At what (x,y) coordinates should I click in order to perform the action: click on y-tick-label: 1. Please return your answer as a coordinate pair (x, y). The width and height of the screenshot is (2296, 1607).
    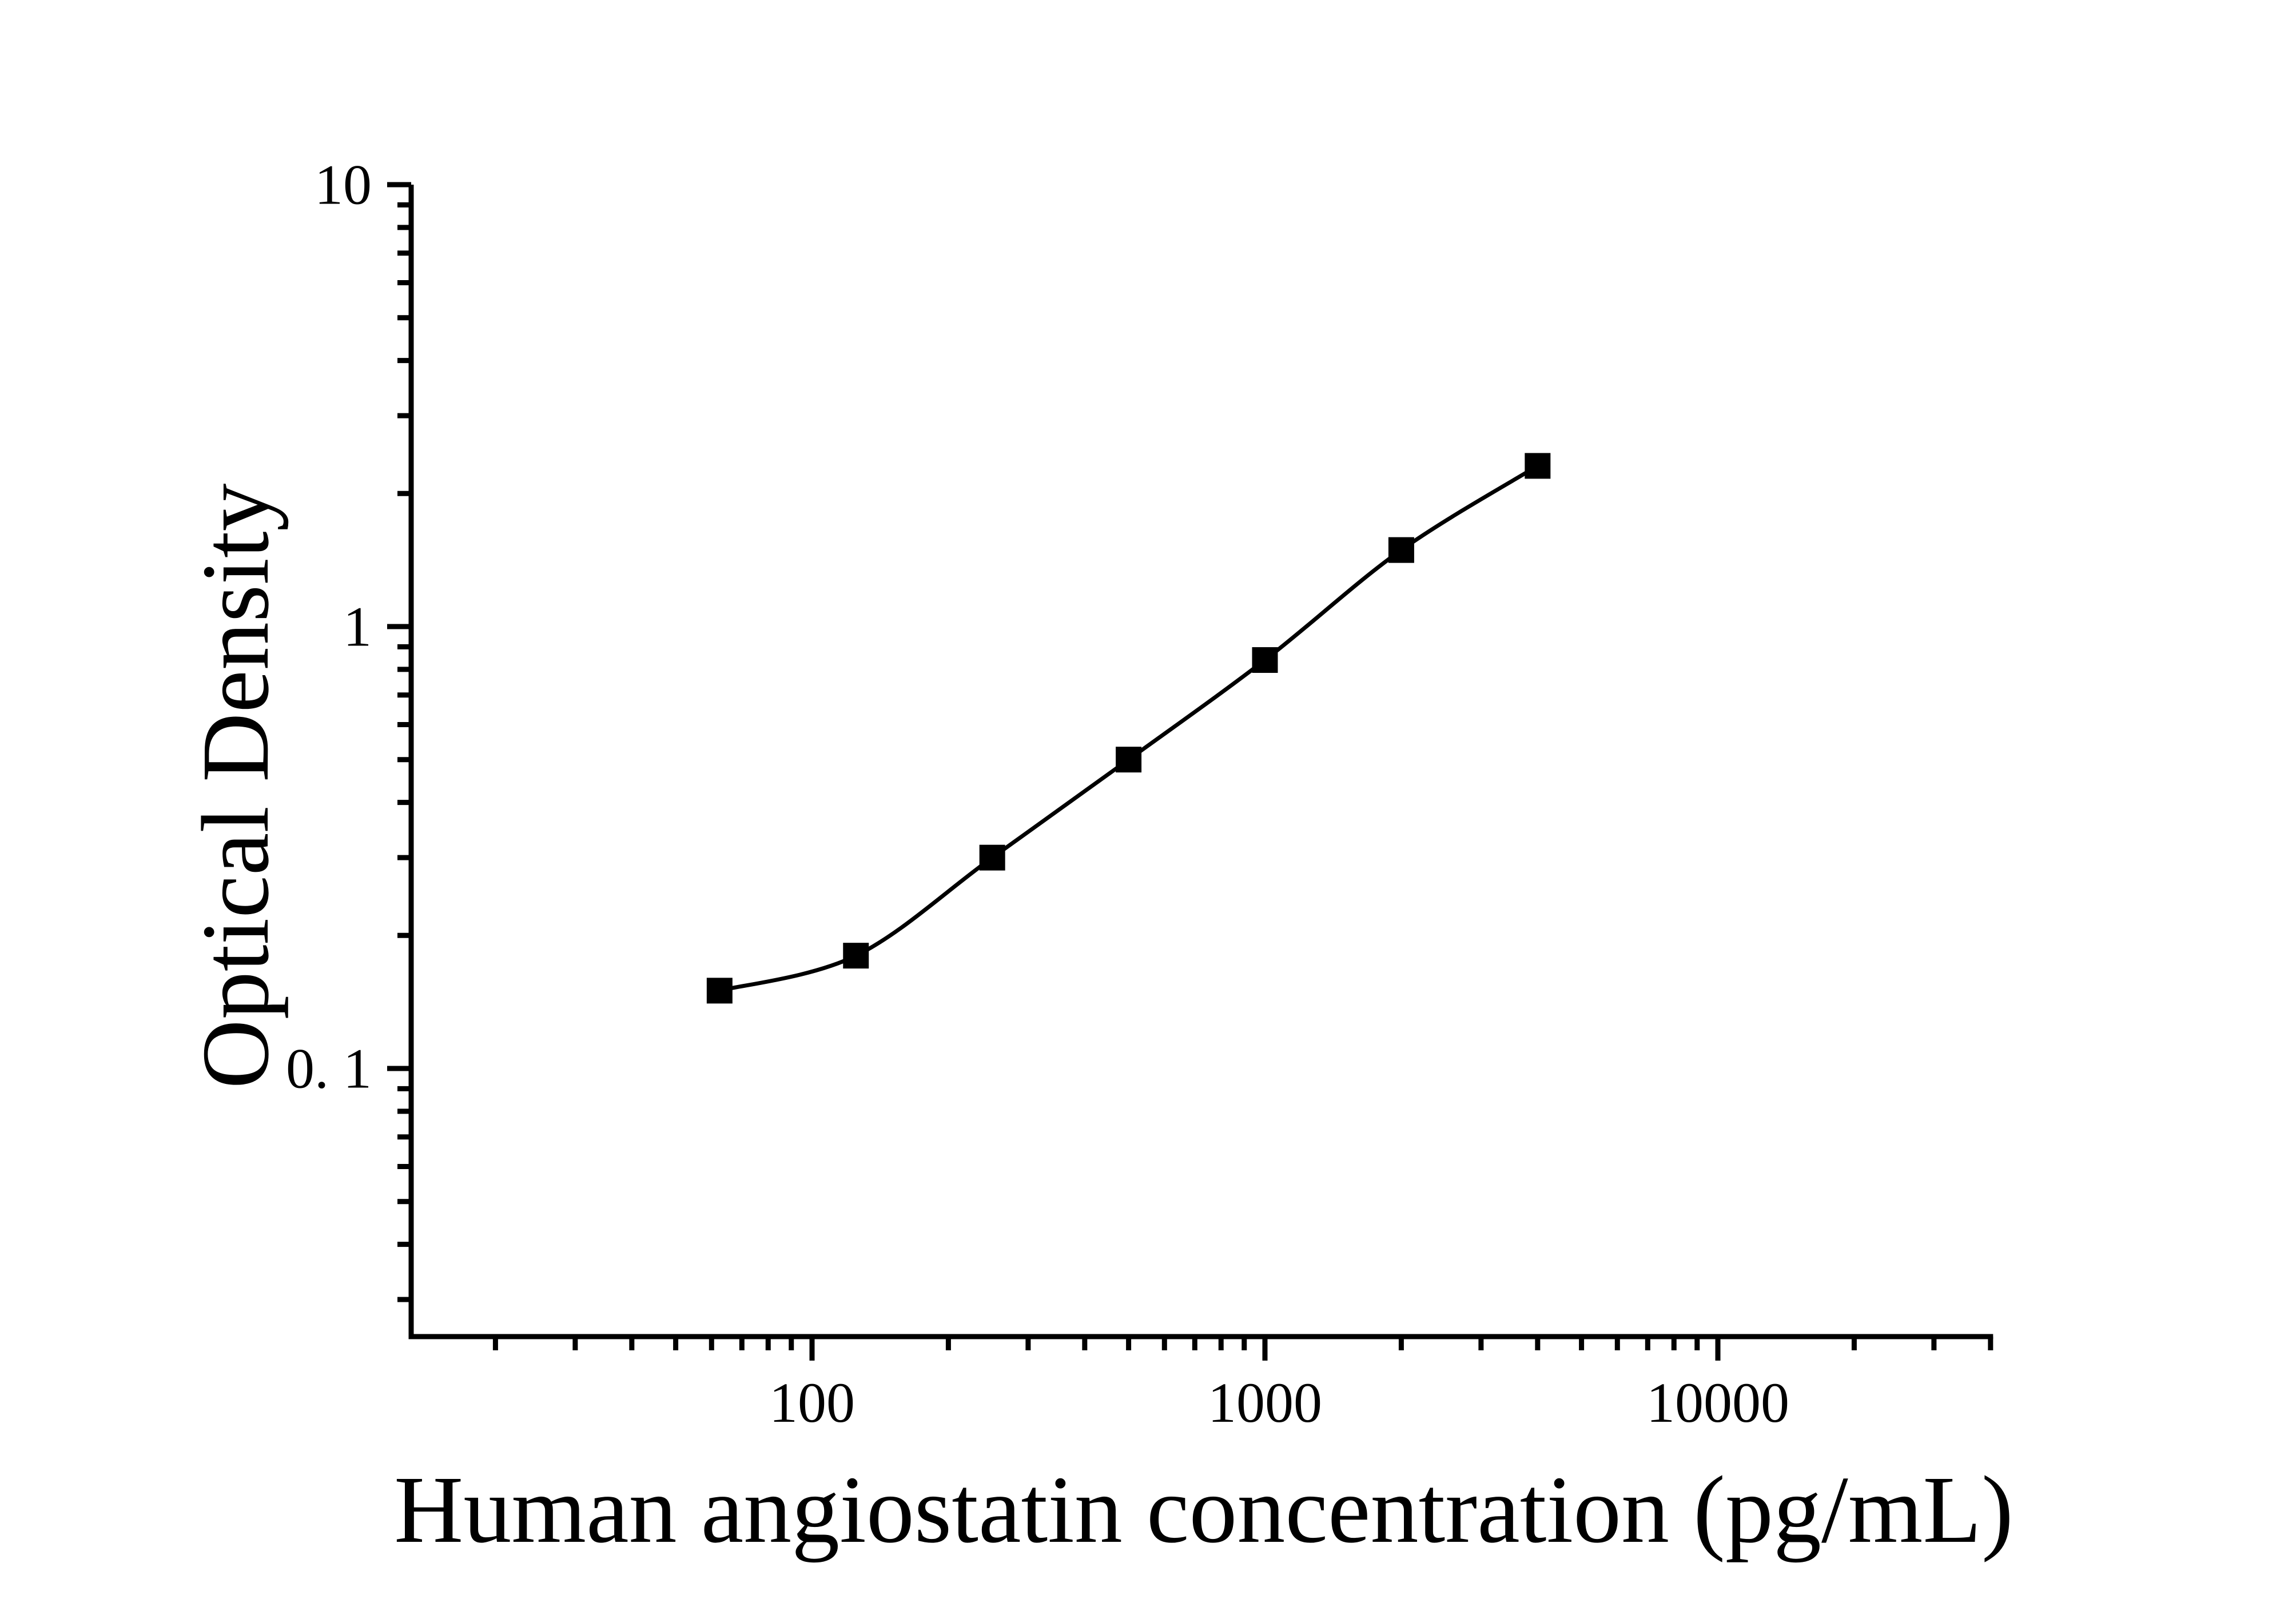
    Looking at the image, I should click on (357, 627).